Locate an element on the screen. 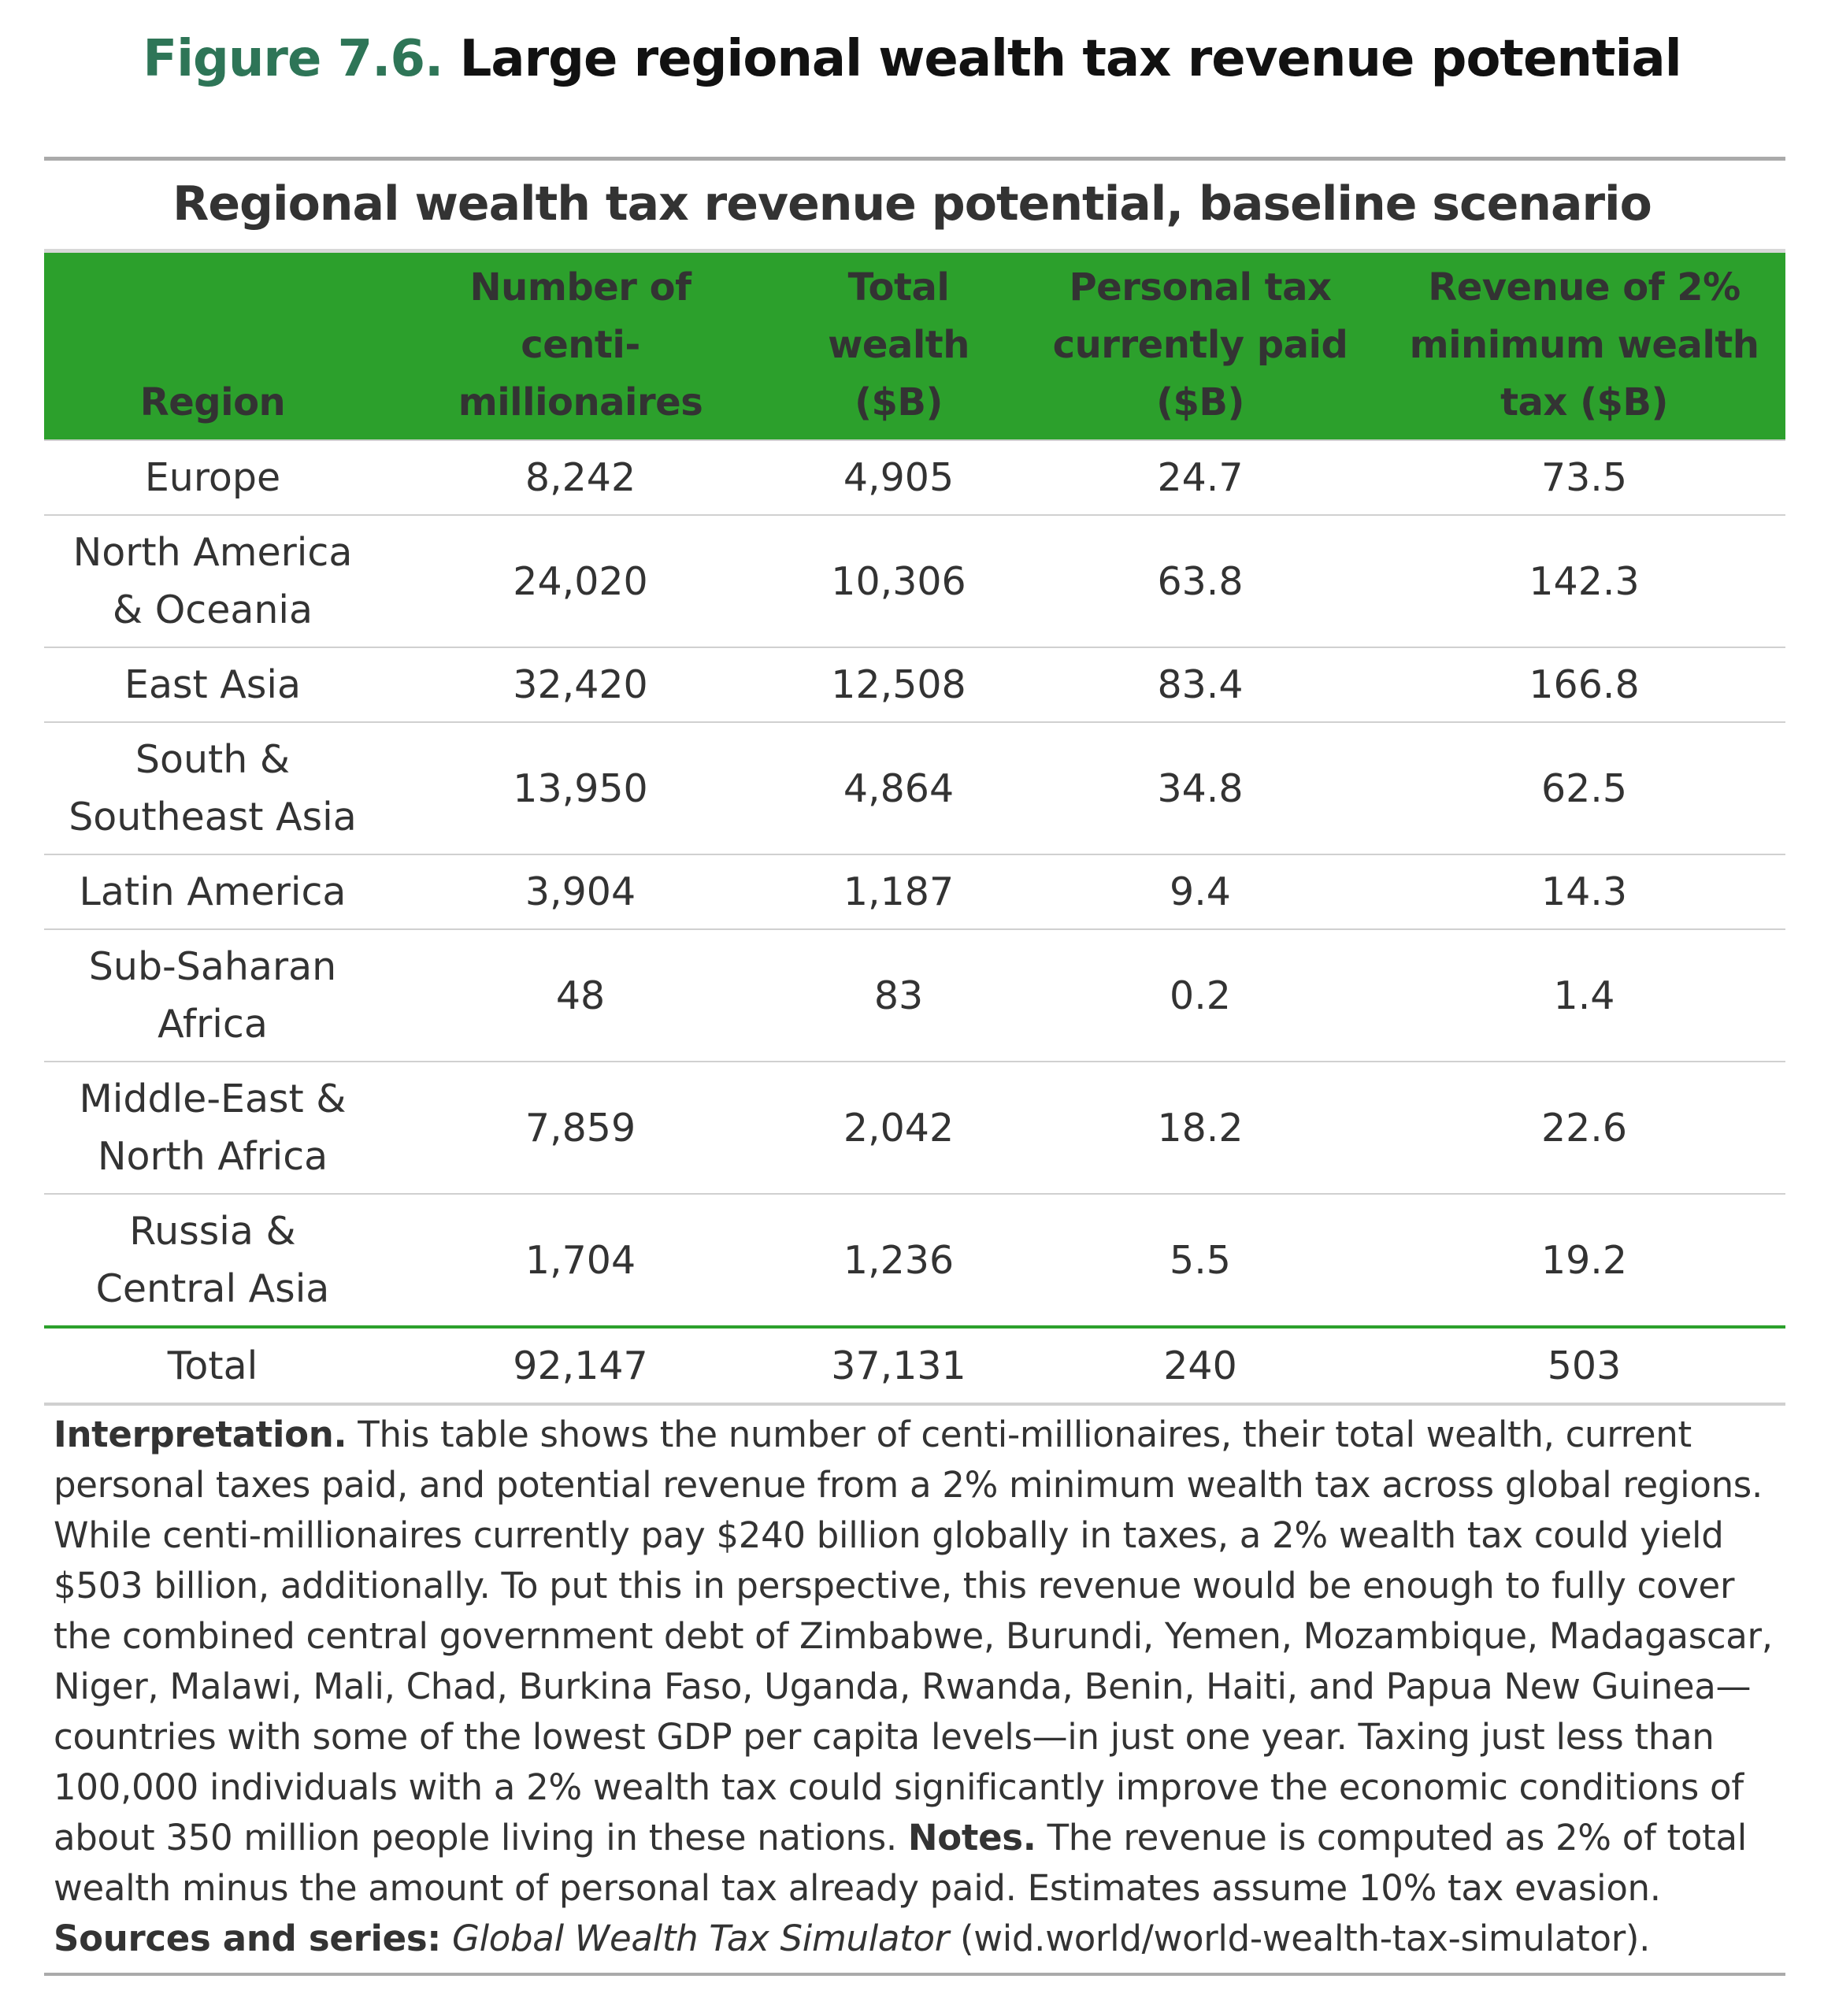 The width and height of the screenshot is (1824, 2016). tax-paid-cell: 63.8 is located at coordinates (1200, 580).